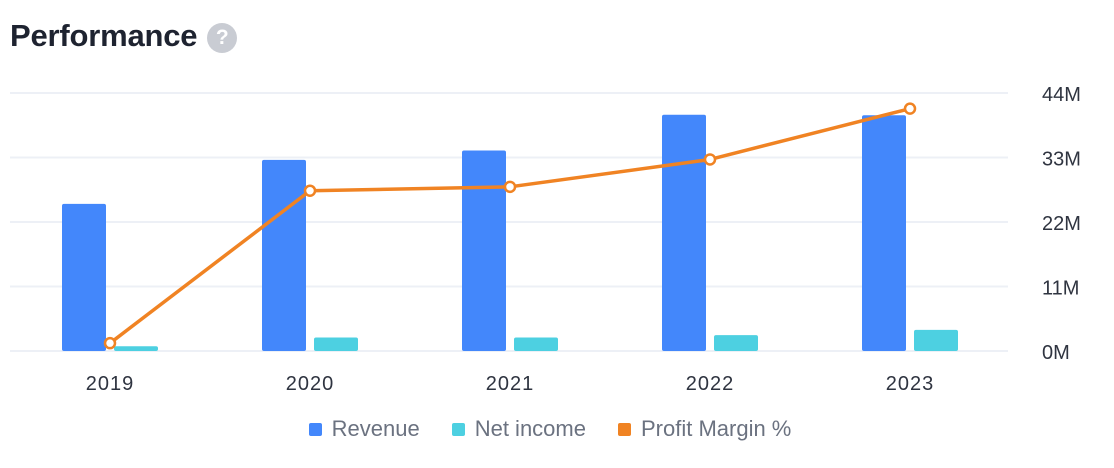 The width and height of the screenshot is (1114, 468). I want to click on legend-label: Revenue, so click(375, 428).